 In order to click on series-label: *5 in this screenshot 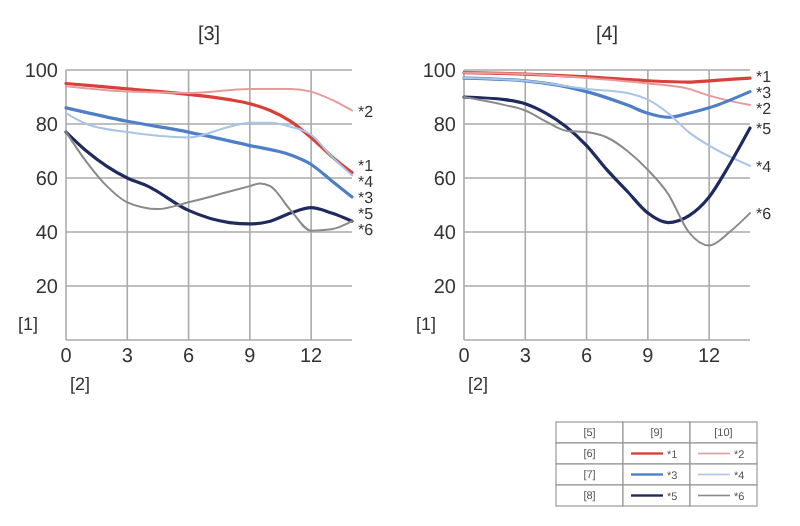, I will do `click(366, 214)`.